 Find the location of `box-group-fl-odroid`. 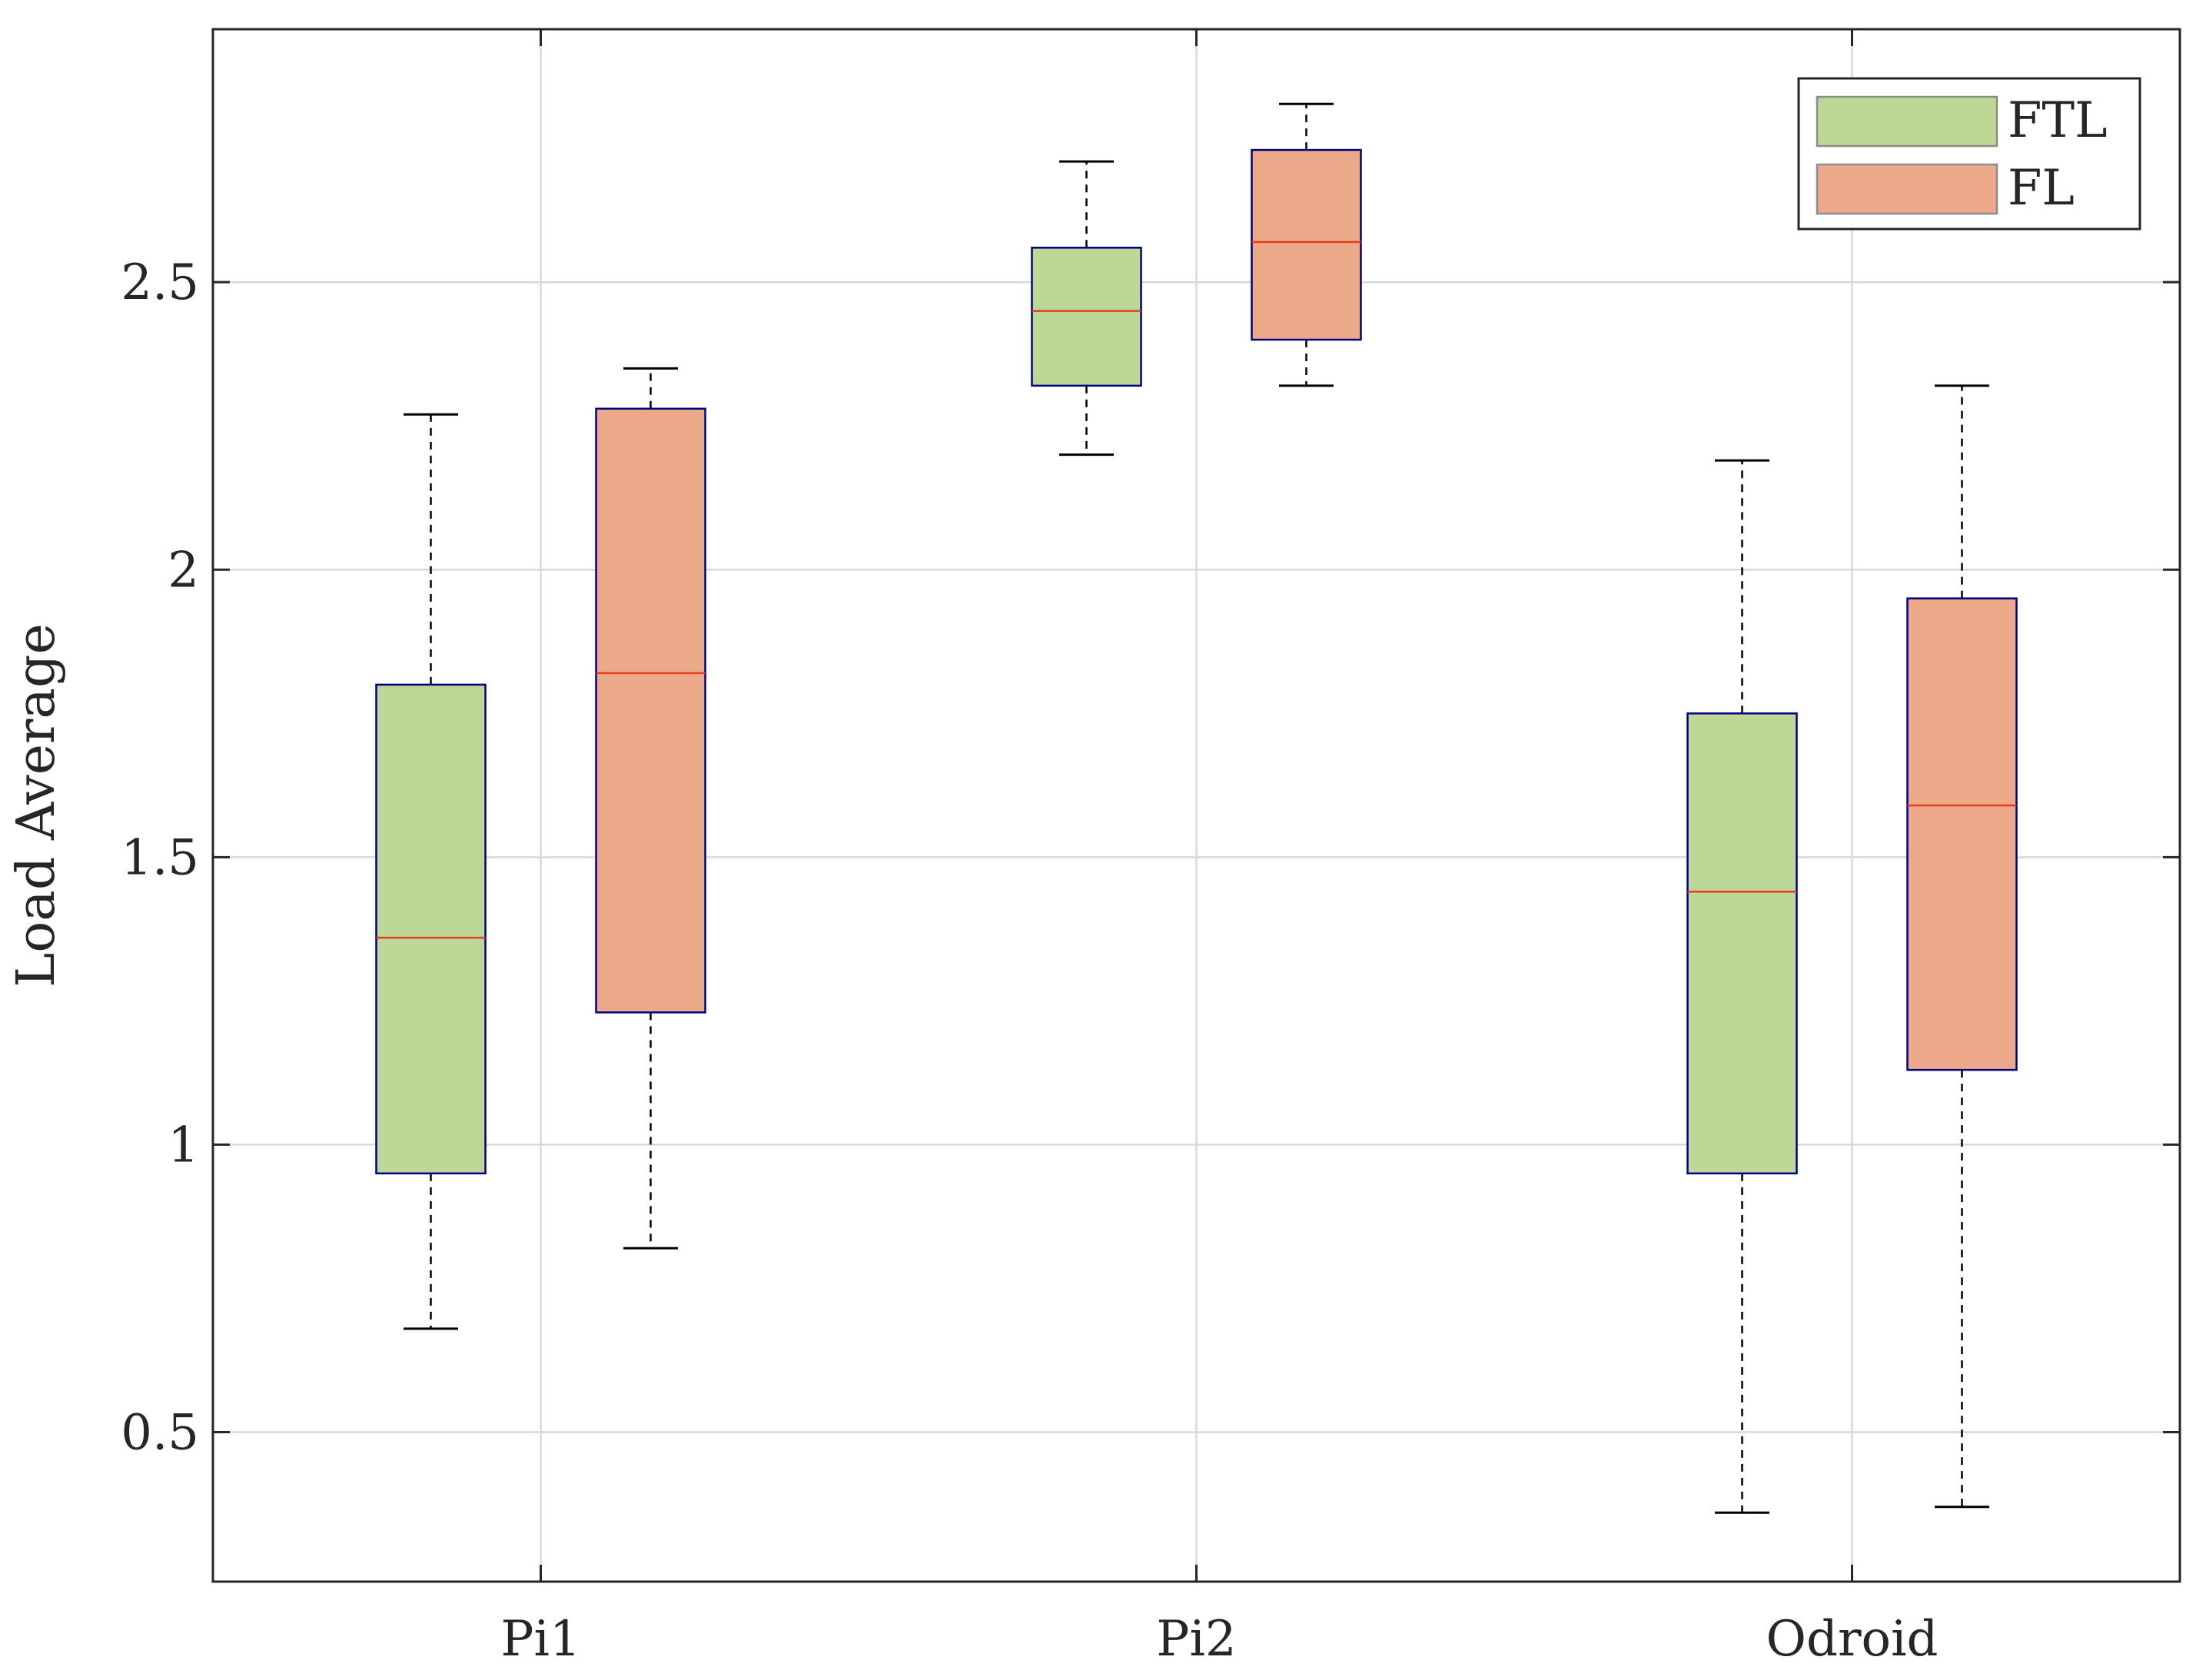

box-group-fl-odroid is located at coordinates (1962, 947).